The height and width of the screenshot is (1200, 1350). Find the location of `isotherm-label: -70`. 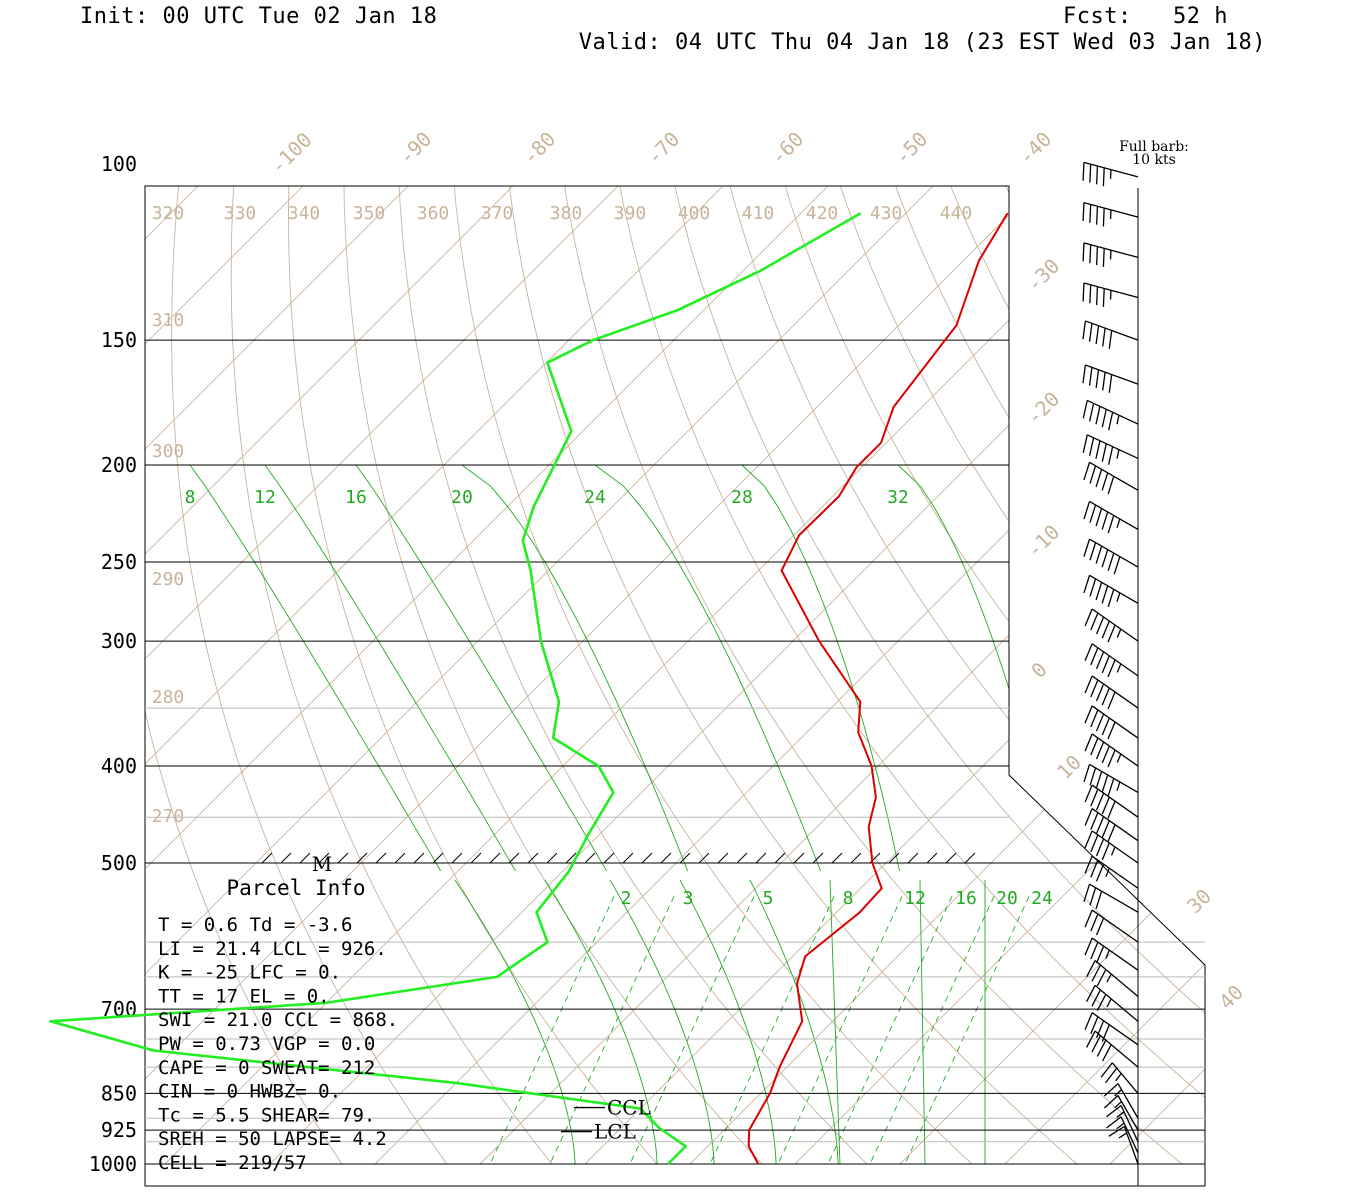

isotherm-label: -70 is located at coordinates (663, 148).